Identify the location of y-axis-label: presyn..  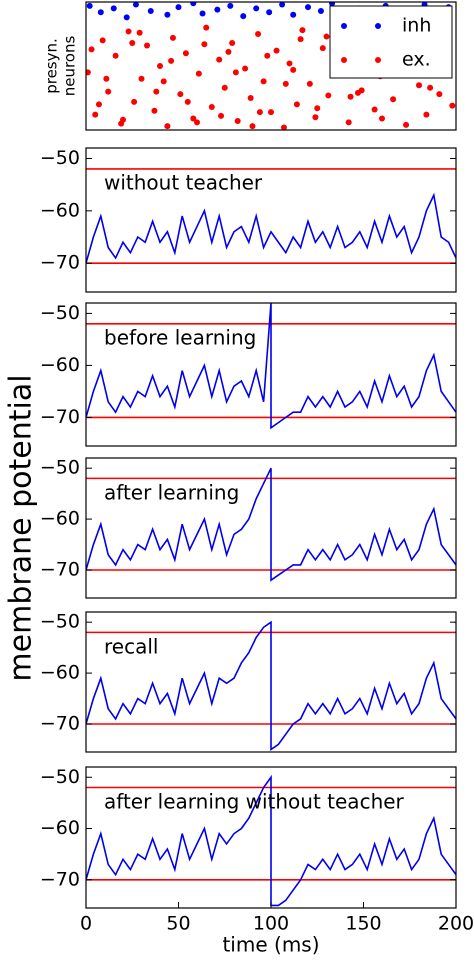
(52, 66).